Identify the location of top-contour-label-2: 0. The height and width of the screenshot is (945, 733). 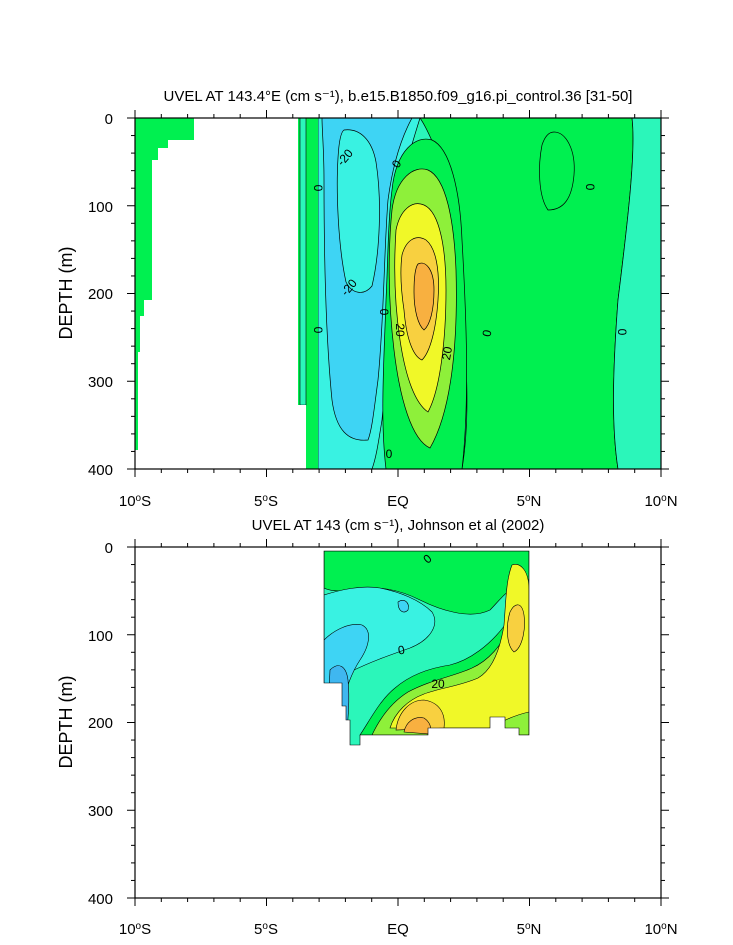
(318, 188).